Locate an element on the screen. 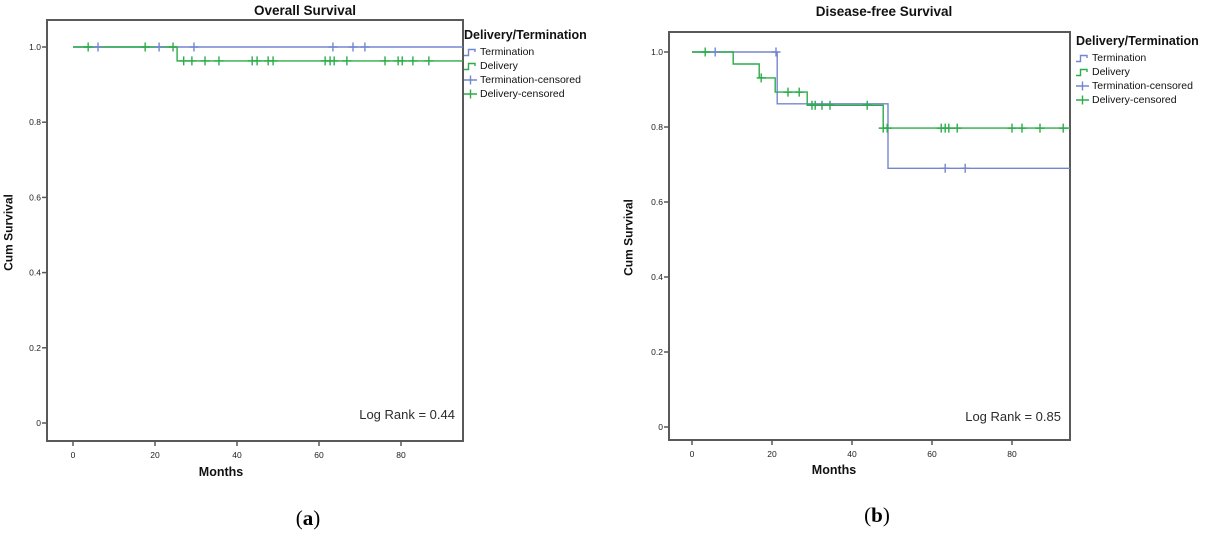  subfigure-caption-b: (b) is located at coordinates (877, 515).